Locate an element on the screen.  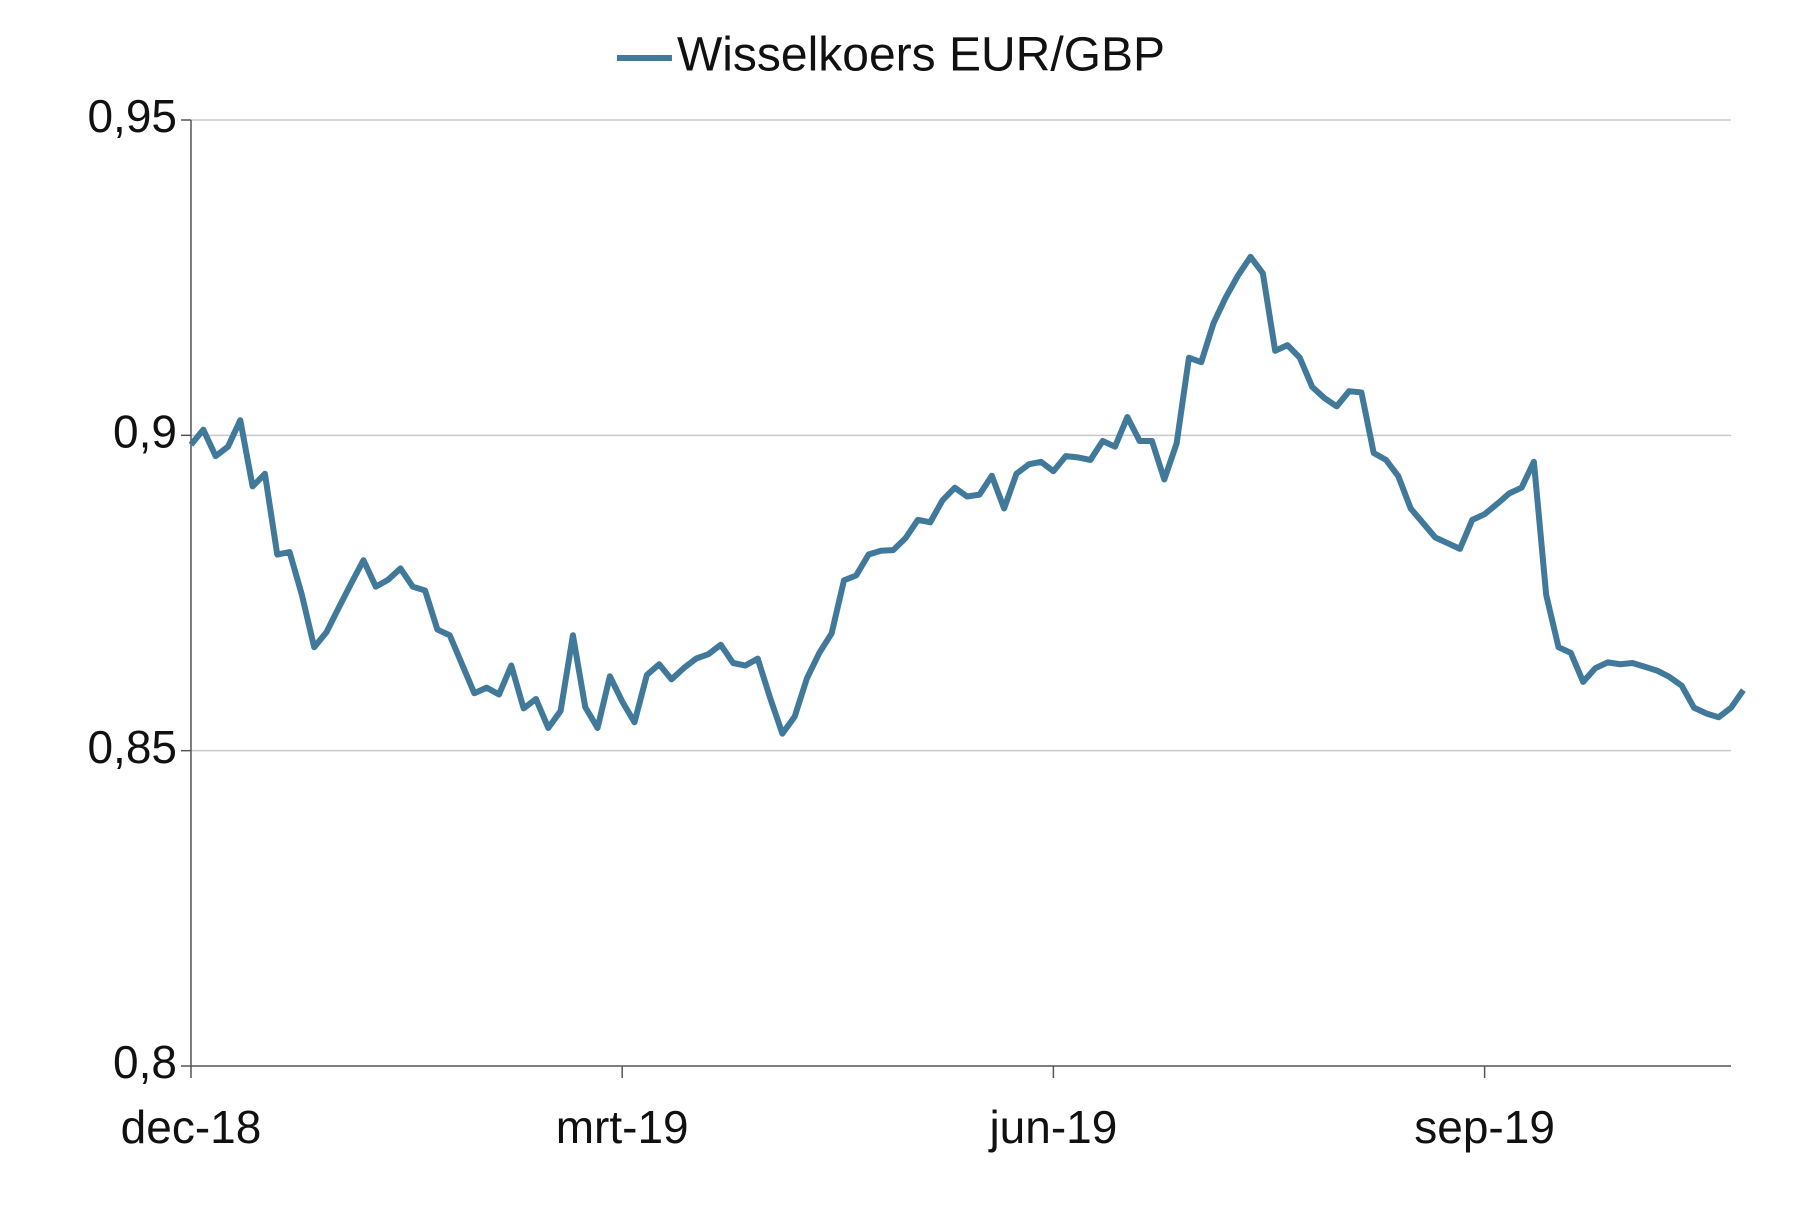
y-tick-label: 0,85 is located at coordinates (132, 747).